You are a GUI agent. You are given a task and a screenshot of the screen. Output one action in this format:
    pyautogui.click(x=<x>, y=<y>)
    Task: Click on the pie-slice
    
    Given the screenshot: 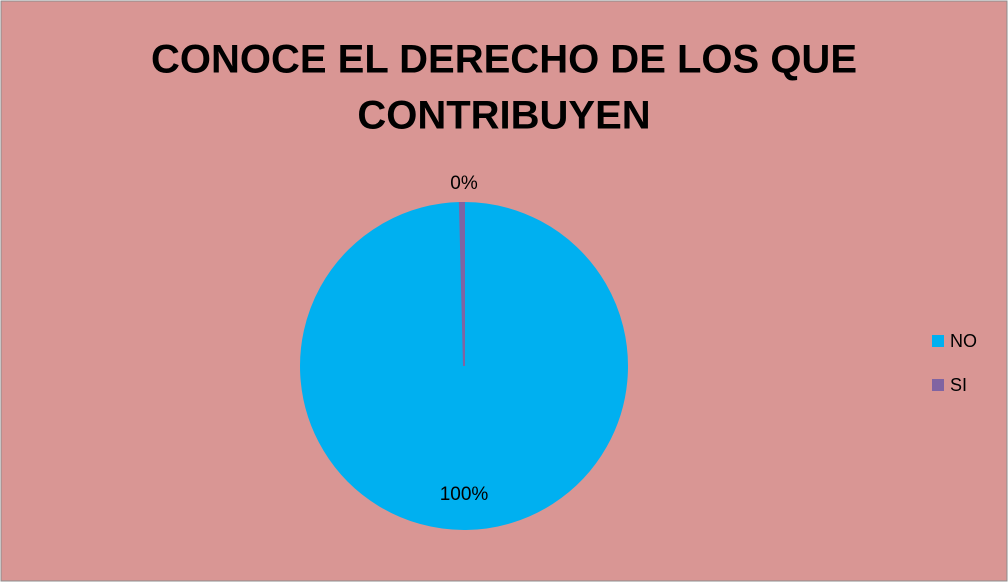 What is the action you would take?
    pyautogui.click(x=461, y=284)
    